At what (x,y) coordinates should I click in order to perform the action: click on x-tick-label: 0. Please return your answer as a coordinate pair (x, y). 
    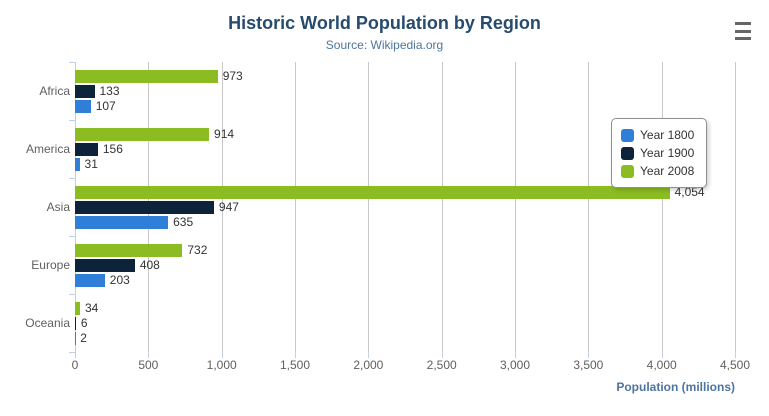
    Looking at the image, I should click on (75, 365).